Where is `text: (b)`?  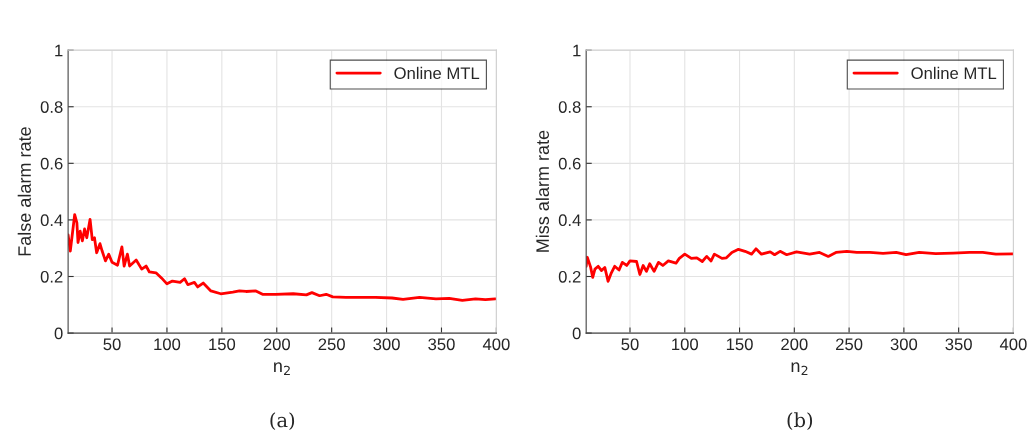 text: (b) is located at coordinates (800, 421).